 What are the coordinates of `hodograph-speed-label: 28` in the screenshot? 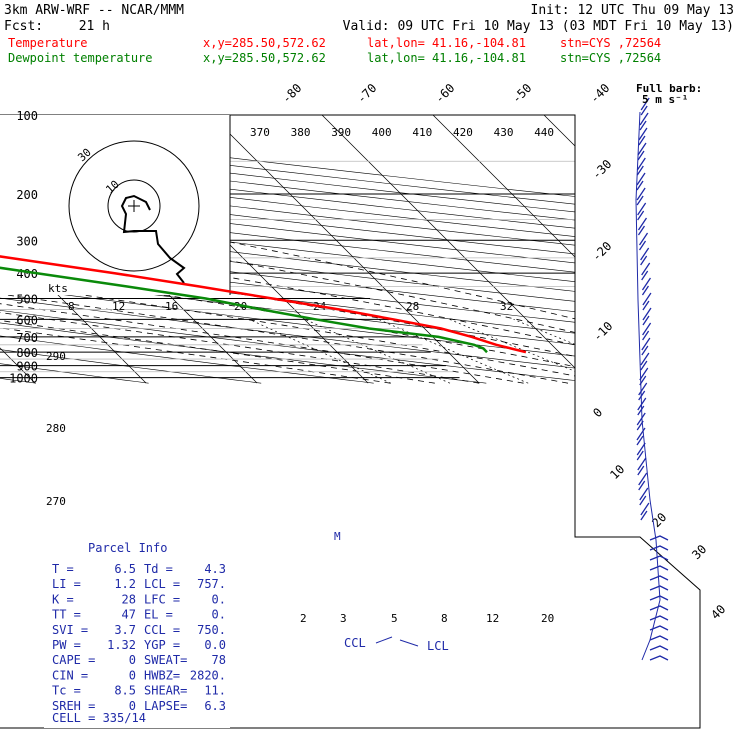 It's located at (412, 306).